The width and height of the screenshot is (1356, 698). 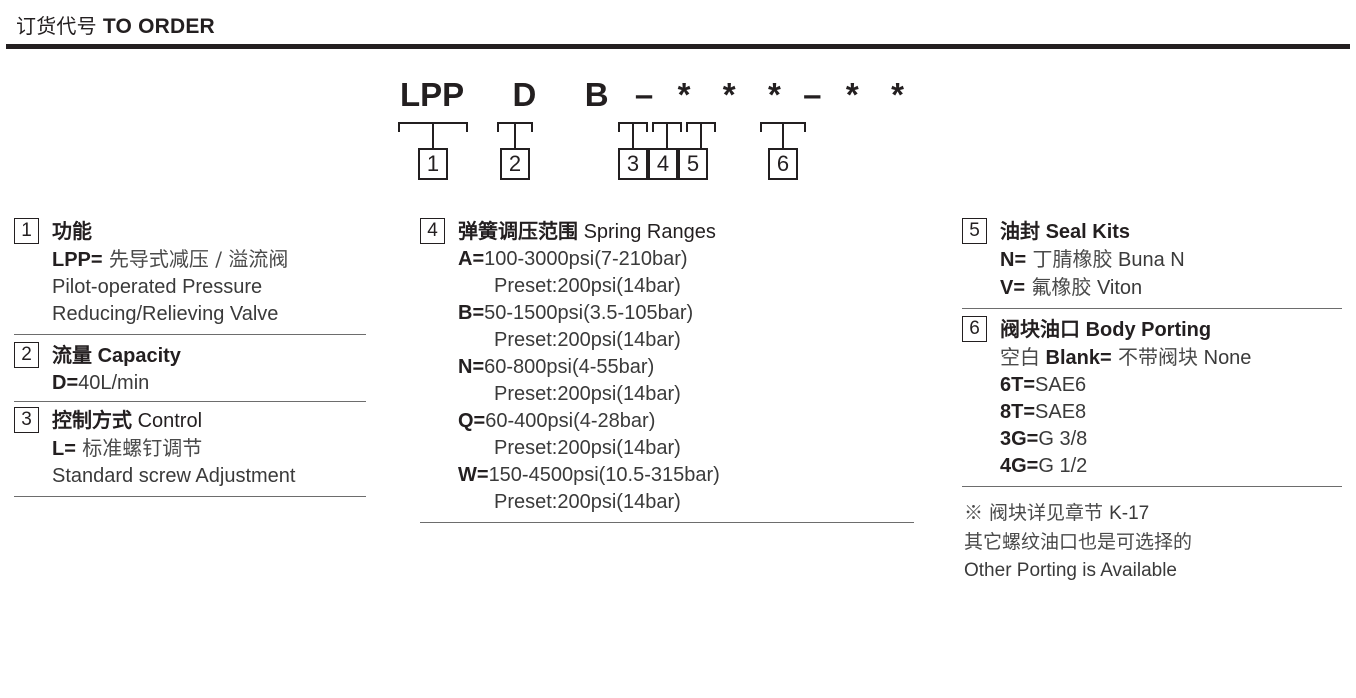 What do you see at coordinates (576, 313) in the screenshot?
I see `spring-range-b: B=50-1500psi(3.5-105bar)` at bounding box center [576, 313].